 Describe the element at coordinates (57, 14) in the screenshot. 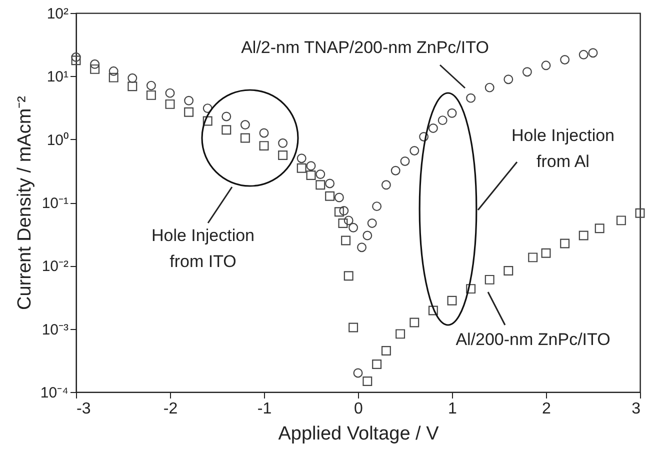

I see `y-tick-label: 10²` at that location.